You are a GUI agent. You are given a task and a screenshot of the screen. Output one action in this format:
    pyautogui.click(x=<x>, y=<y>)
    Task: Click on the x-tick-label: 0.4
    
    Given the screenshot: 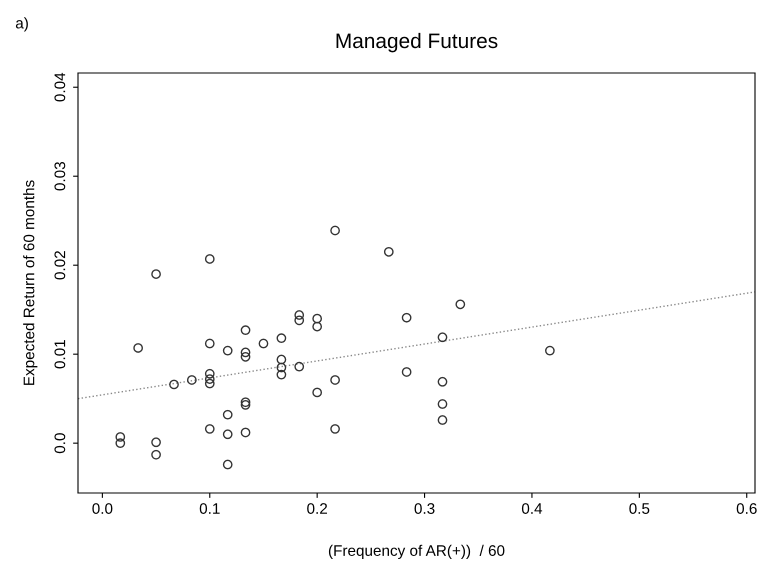 What is the action you would take?
    pyautogui.click(x=532, y=508)
    